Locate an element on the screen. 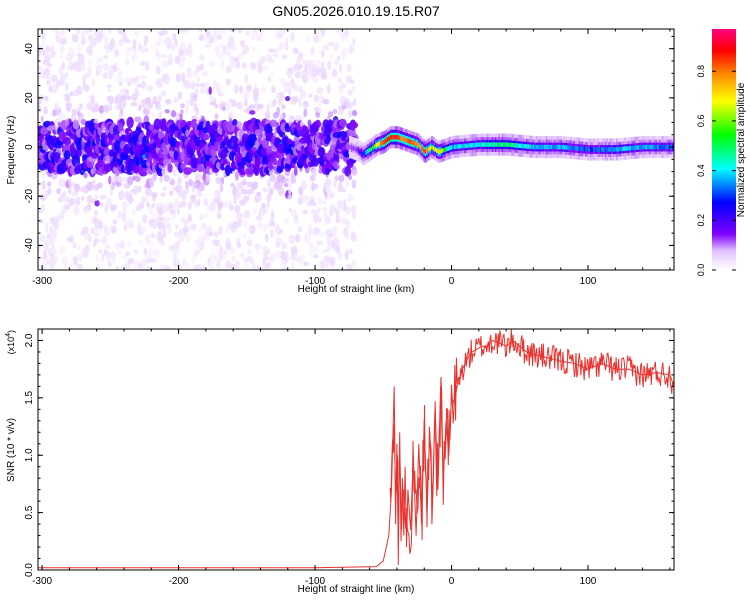 The width and height of the screenshot is (750, 600). colorbar-tick-label: 0.6 is located at coordinates (701, 121).